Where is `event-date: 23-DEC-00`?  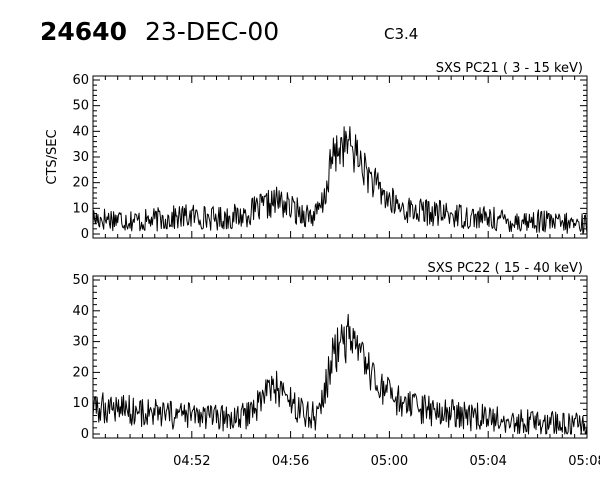 event-date: 23-DEC-00 is located at coordinates (212, 31).